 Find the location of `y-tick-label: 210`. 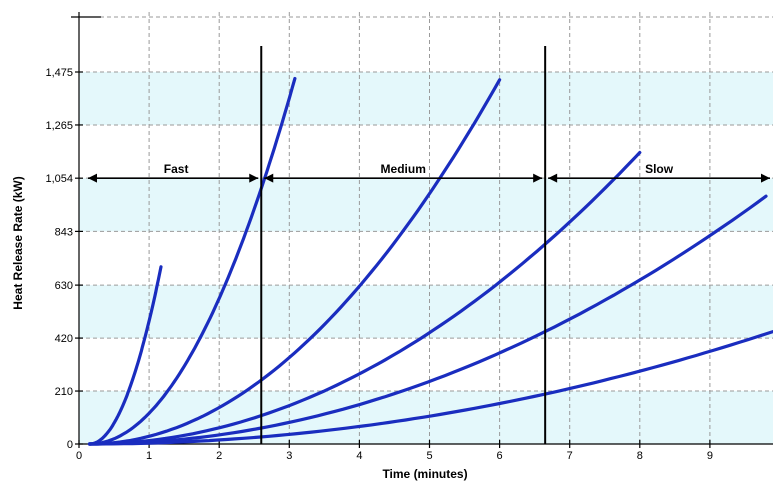

y-tick-label: 210 is located at coordinates (64, 392).